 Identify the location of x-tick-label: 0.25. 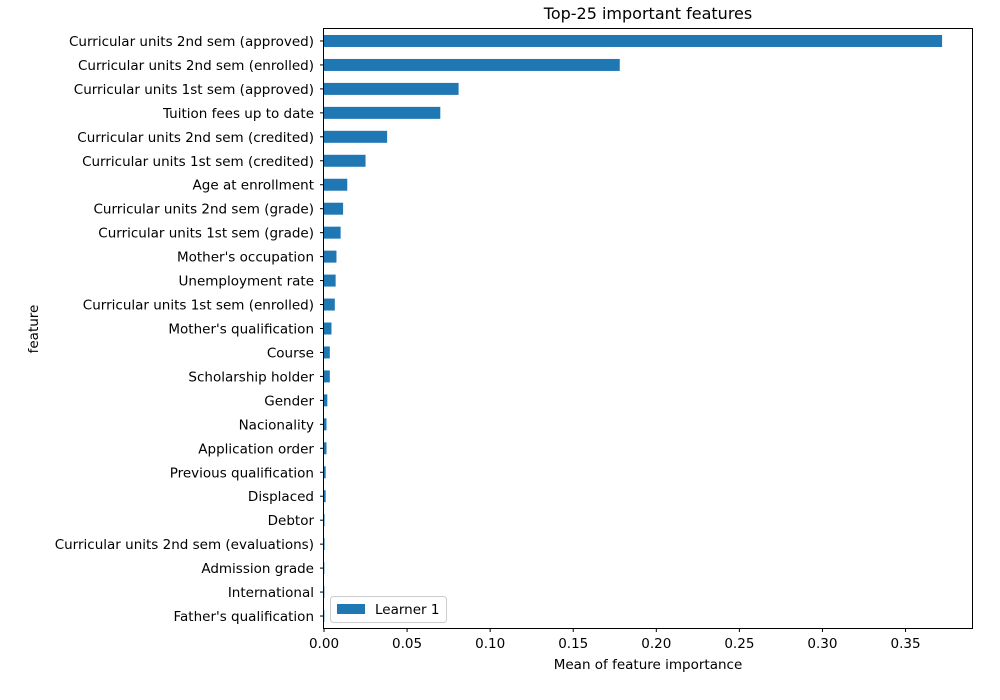
(739, 644).